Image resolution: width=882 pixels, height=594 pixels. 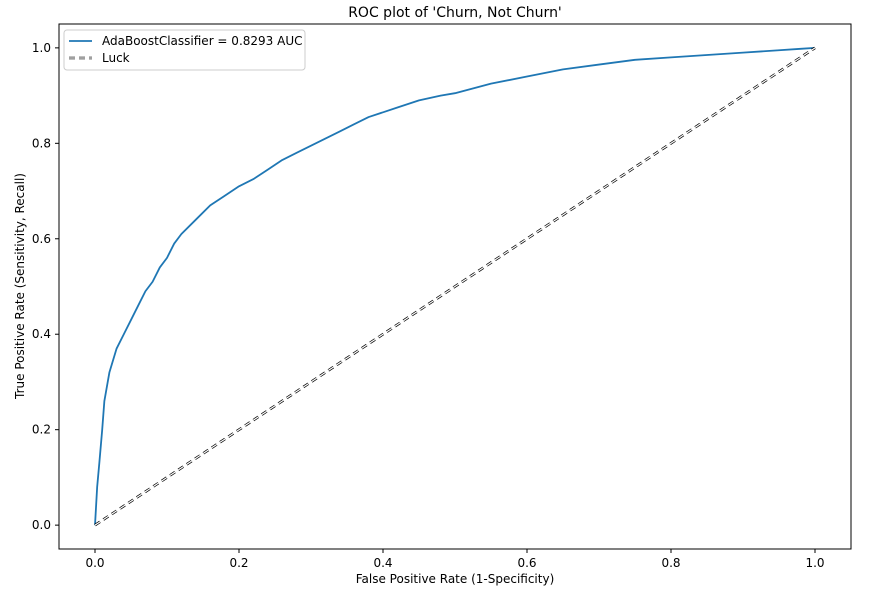 I want to click on x-tick-label: 0.8, so click(x=670, y=563).